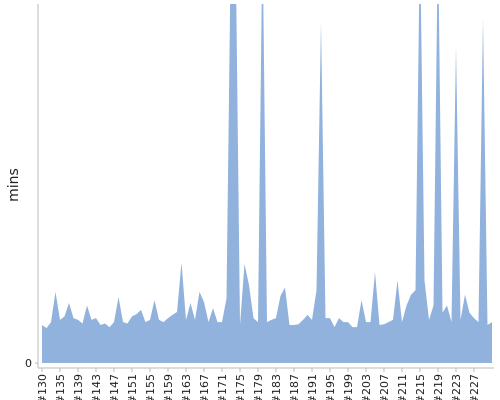 This screenshot has height=400, width=500. I want to click on x-tick-label: #183, so click(276, 387).